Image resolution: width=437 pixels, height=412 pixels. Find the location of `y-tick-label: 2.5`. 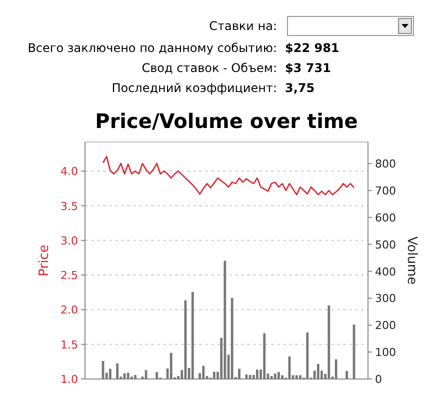

y-tick-label: 2.5 is located at coordinates (69, 275).